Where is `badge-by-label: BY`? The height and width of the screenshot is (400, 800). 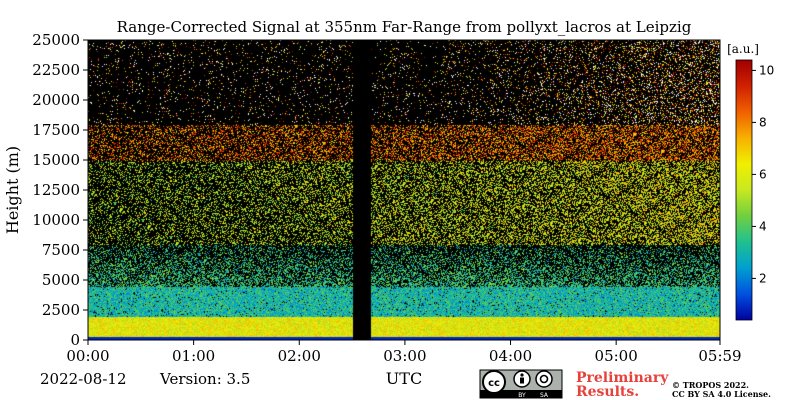 badge-by-label: BY is located at coordinates (522, 395).